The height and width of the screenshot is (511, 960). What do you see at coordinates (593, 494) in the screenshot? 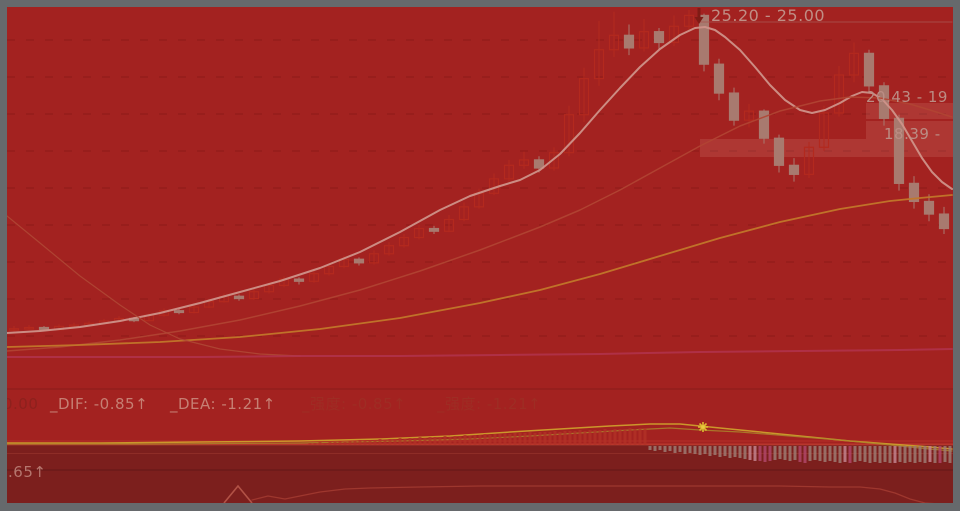
I see `lower-panel-line-line` at bounding box center [593, 494].